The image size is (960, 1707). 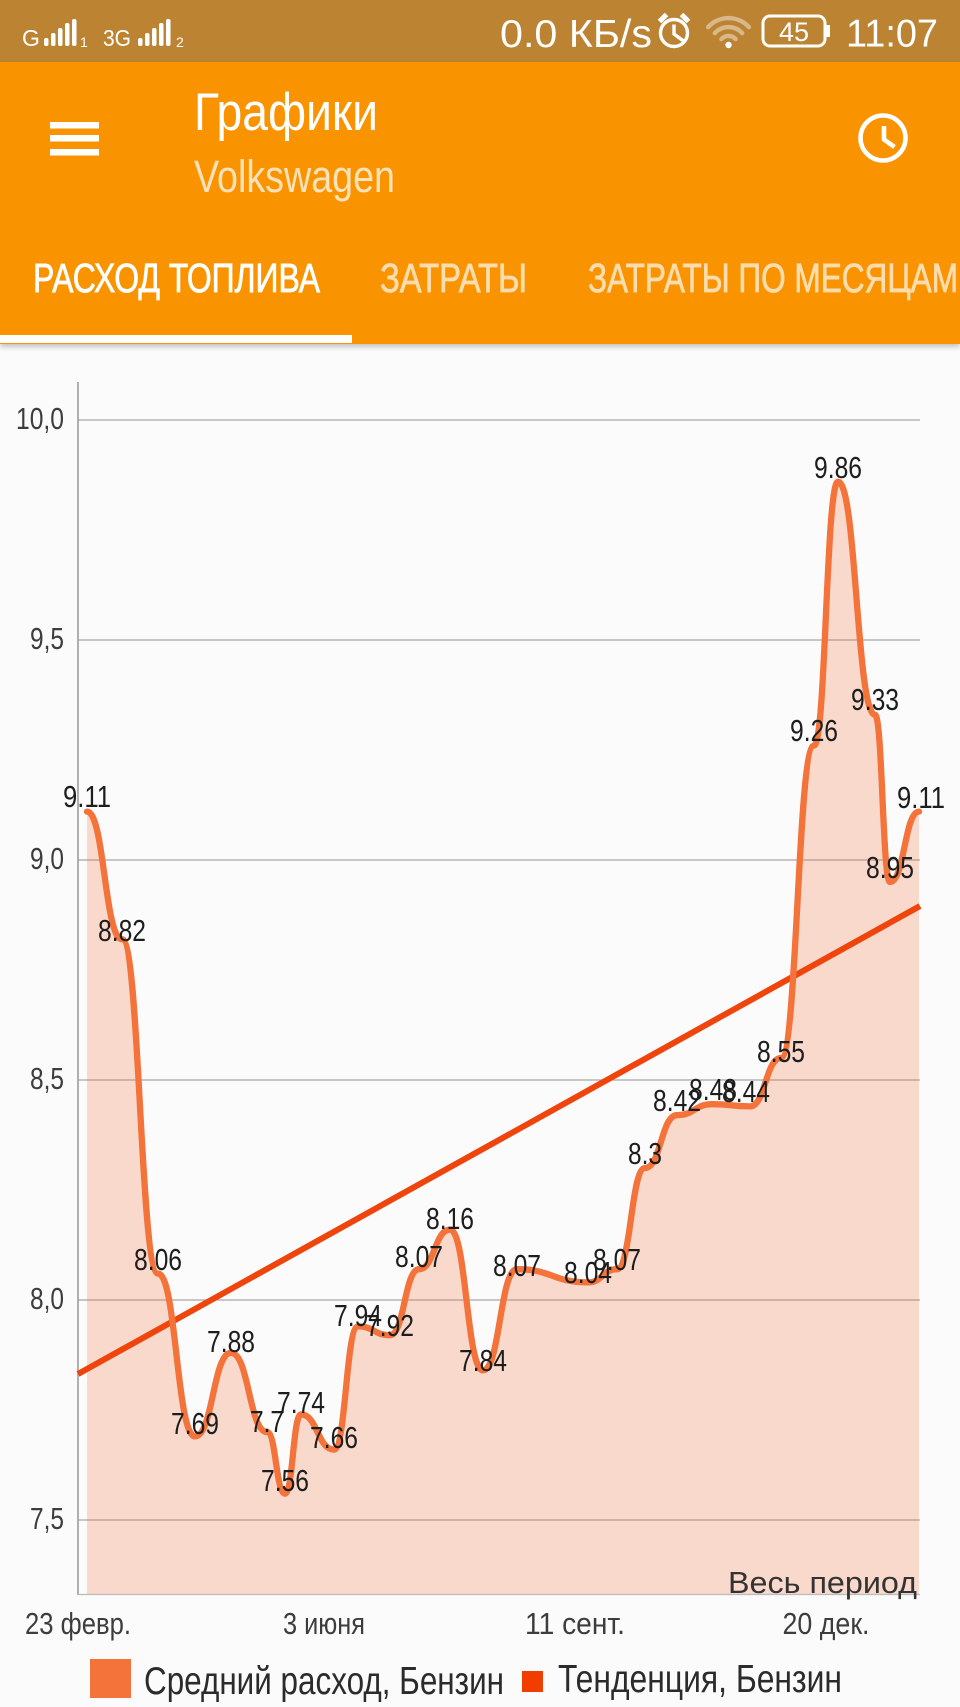 What do you see at coordinates (826, 1623) in the screenshot?
I see `svg-text: 20 дек.` at bounding box center [826, 1623].